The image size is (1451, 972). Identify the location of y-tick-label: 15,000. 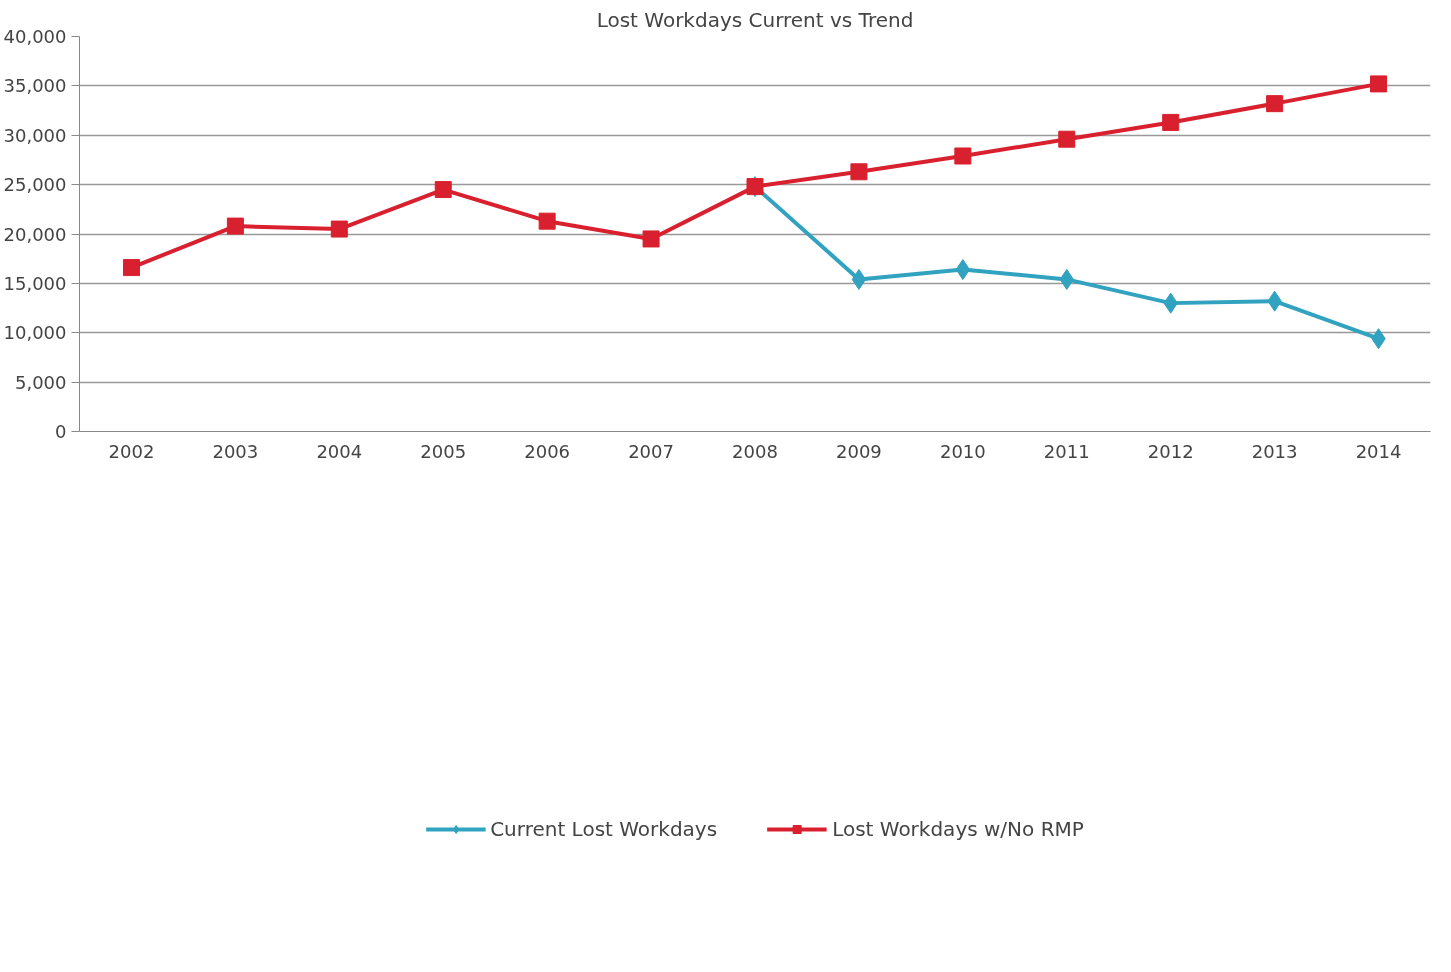
(35, 283).